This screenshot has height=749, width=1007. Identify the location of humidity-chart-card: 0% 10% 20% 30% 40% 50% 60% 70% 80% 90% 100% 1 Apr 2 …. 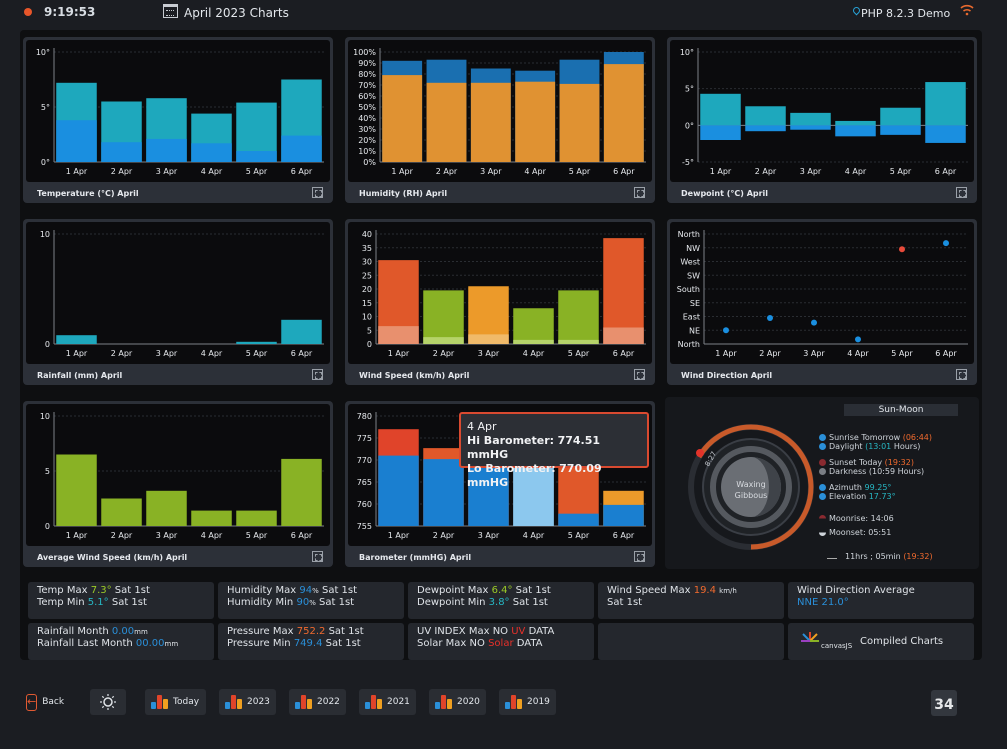
(500, 120).